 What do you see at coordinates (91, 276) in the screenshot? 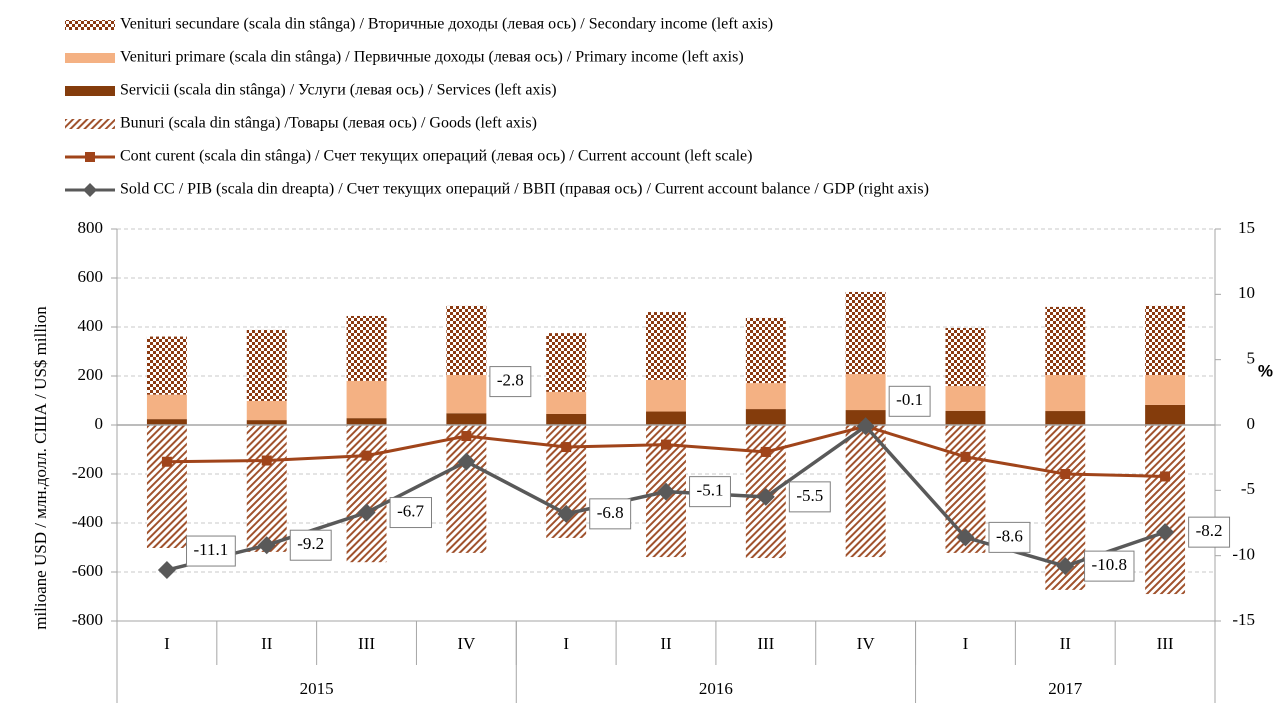
I see `y-tick-label: 600` at bounding box center [91, 276].